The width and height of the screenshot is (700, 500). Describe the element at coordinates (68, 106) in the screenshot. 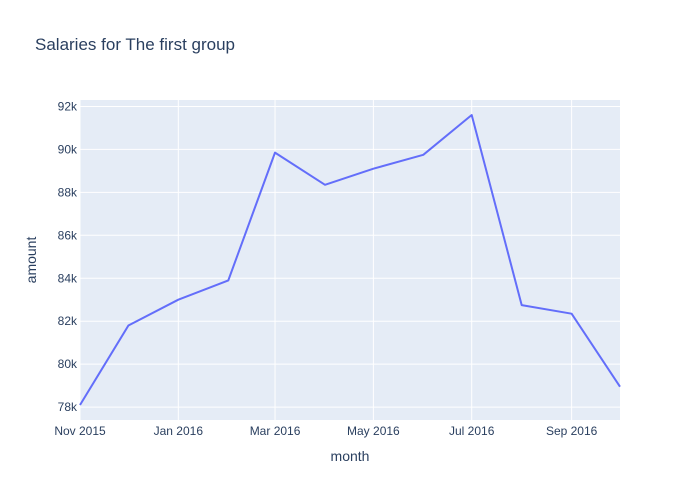

I see `y-tick-label: 92k` at that location.